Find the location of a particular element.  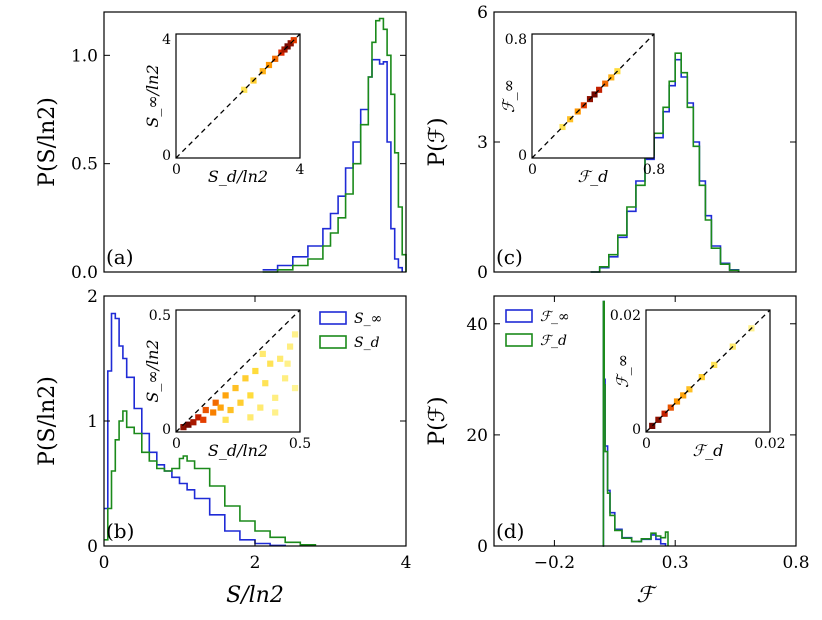

inset-ytick-c-0: 0 is located at coordinates (522, 156).